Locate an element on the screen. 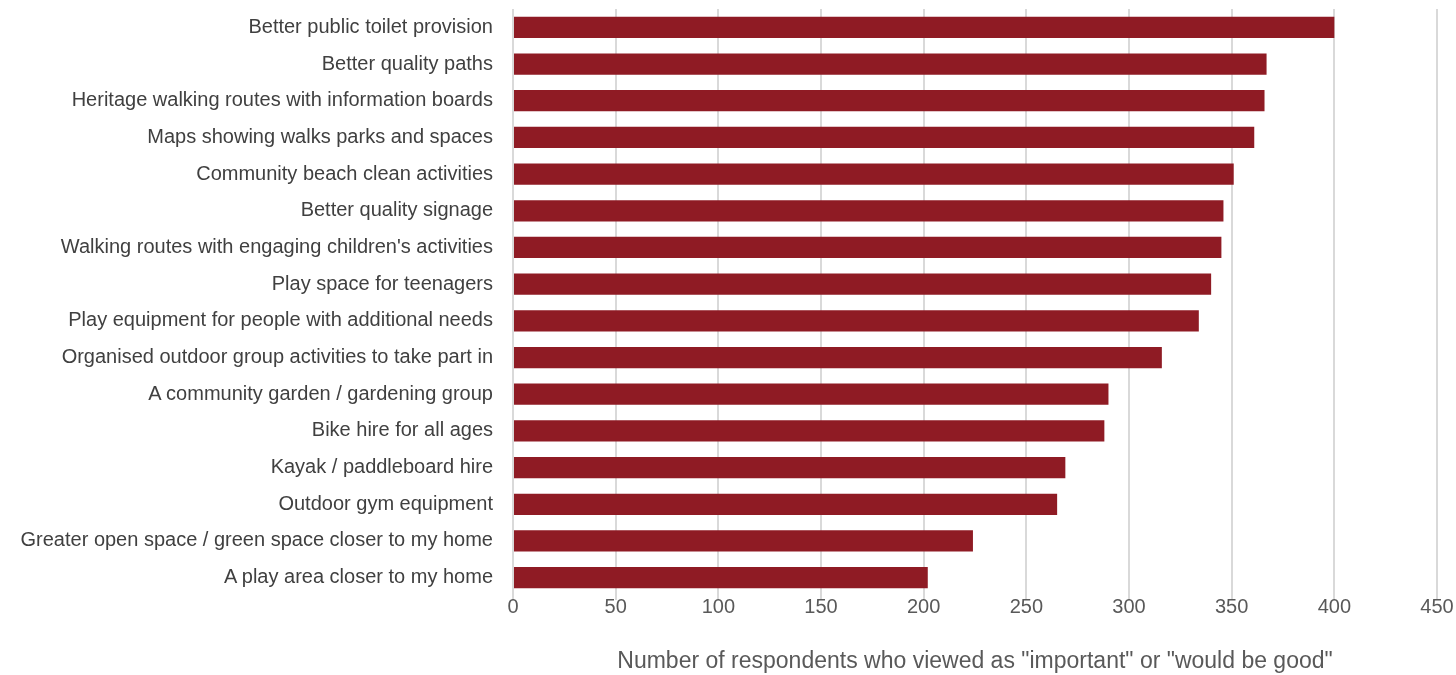 The image size is (1456, 675). x-tick-label: 150 is located at coordinates (821, 605).